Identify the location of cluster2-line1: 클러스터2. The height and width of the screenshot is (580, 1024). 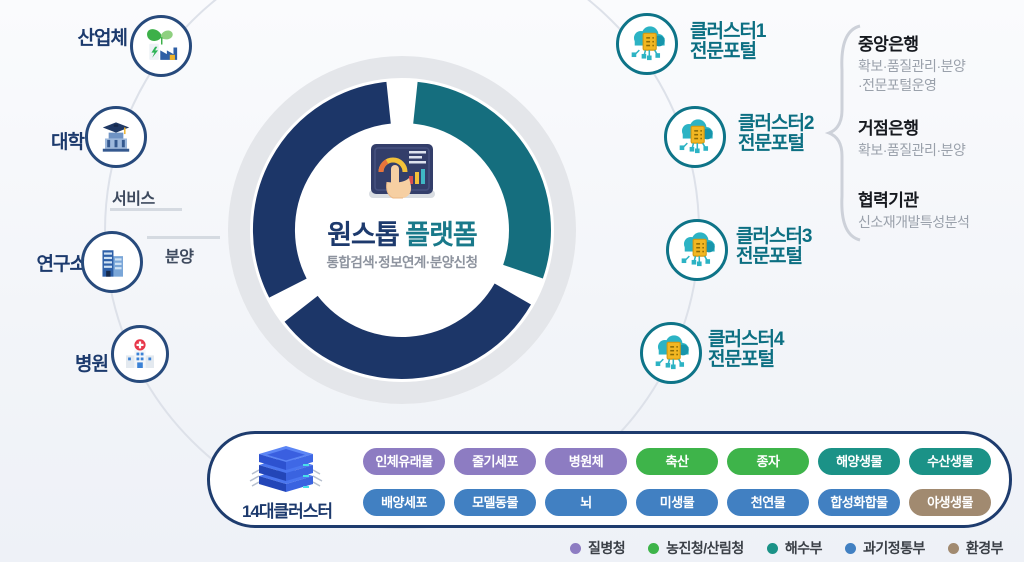
(776, 123).